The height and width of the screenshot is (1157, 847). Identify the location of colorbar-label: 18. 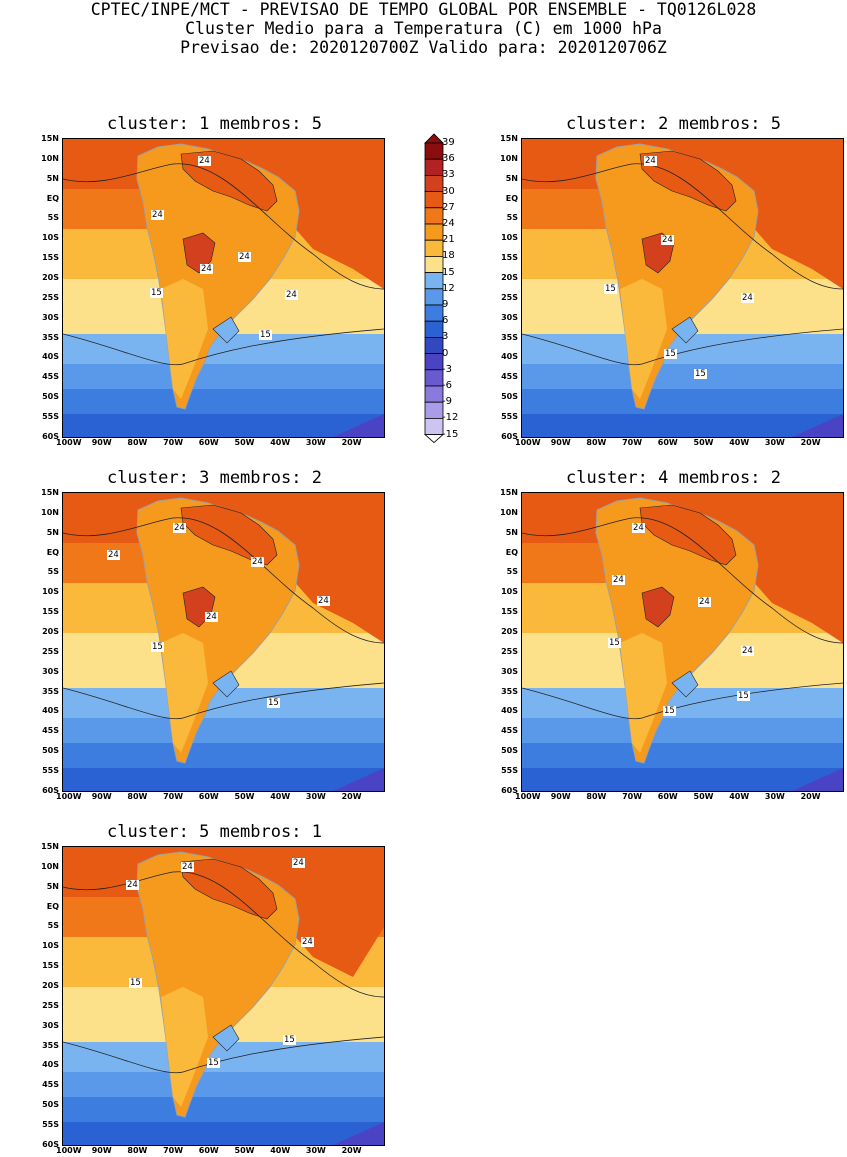
(448, 256).